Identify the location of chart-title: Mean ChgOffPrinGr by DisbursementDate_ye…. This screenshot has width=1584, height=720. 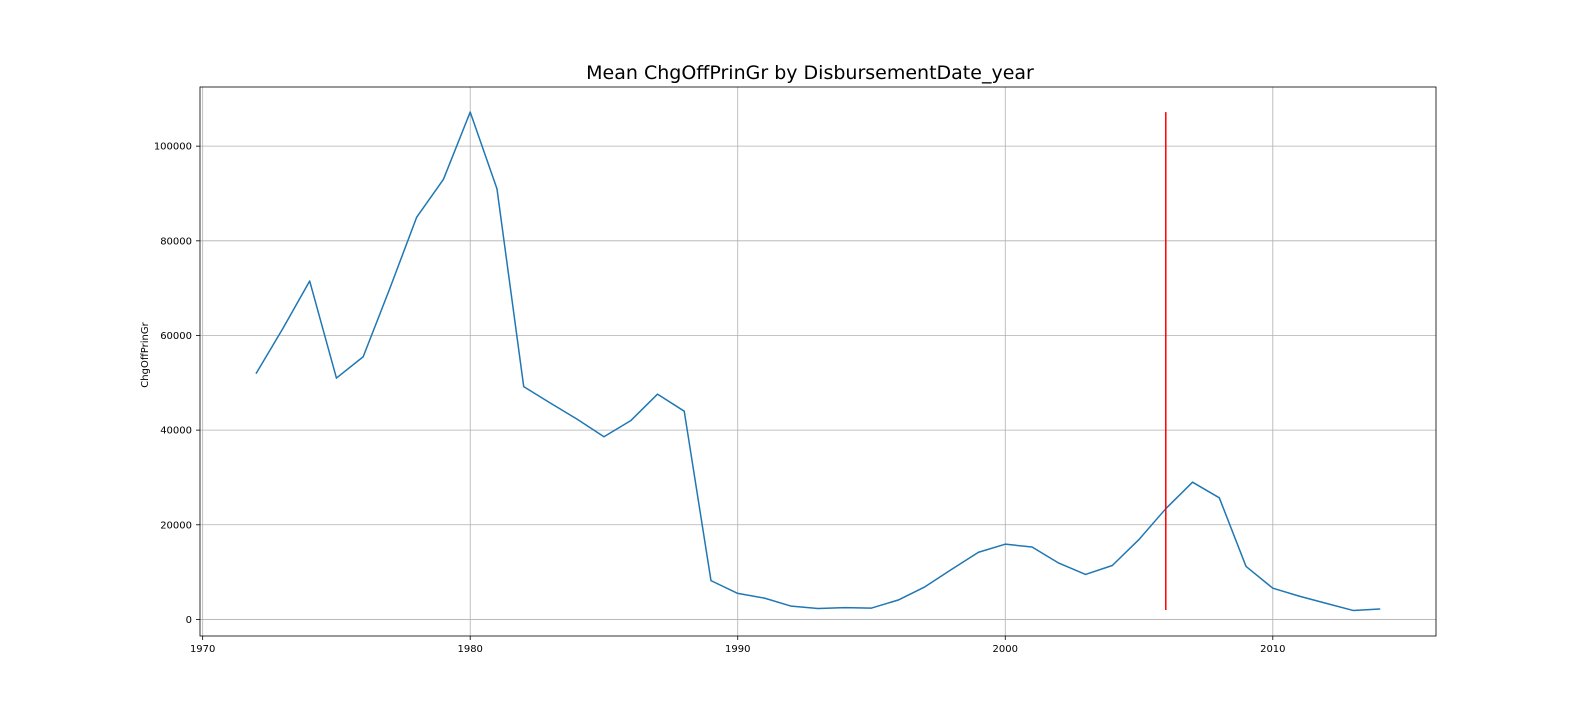
(810, 73).